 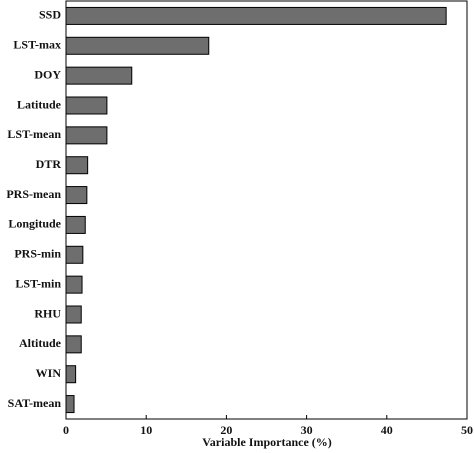 What do you see at coordinates (50, 15) in the screenshot?
I see `y-tick-label: SSD` at bounding box center [50, 15].